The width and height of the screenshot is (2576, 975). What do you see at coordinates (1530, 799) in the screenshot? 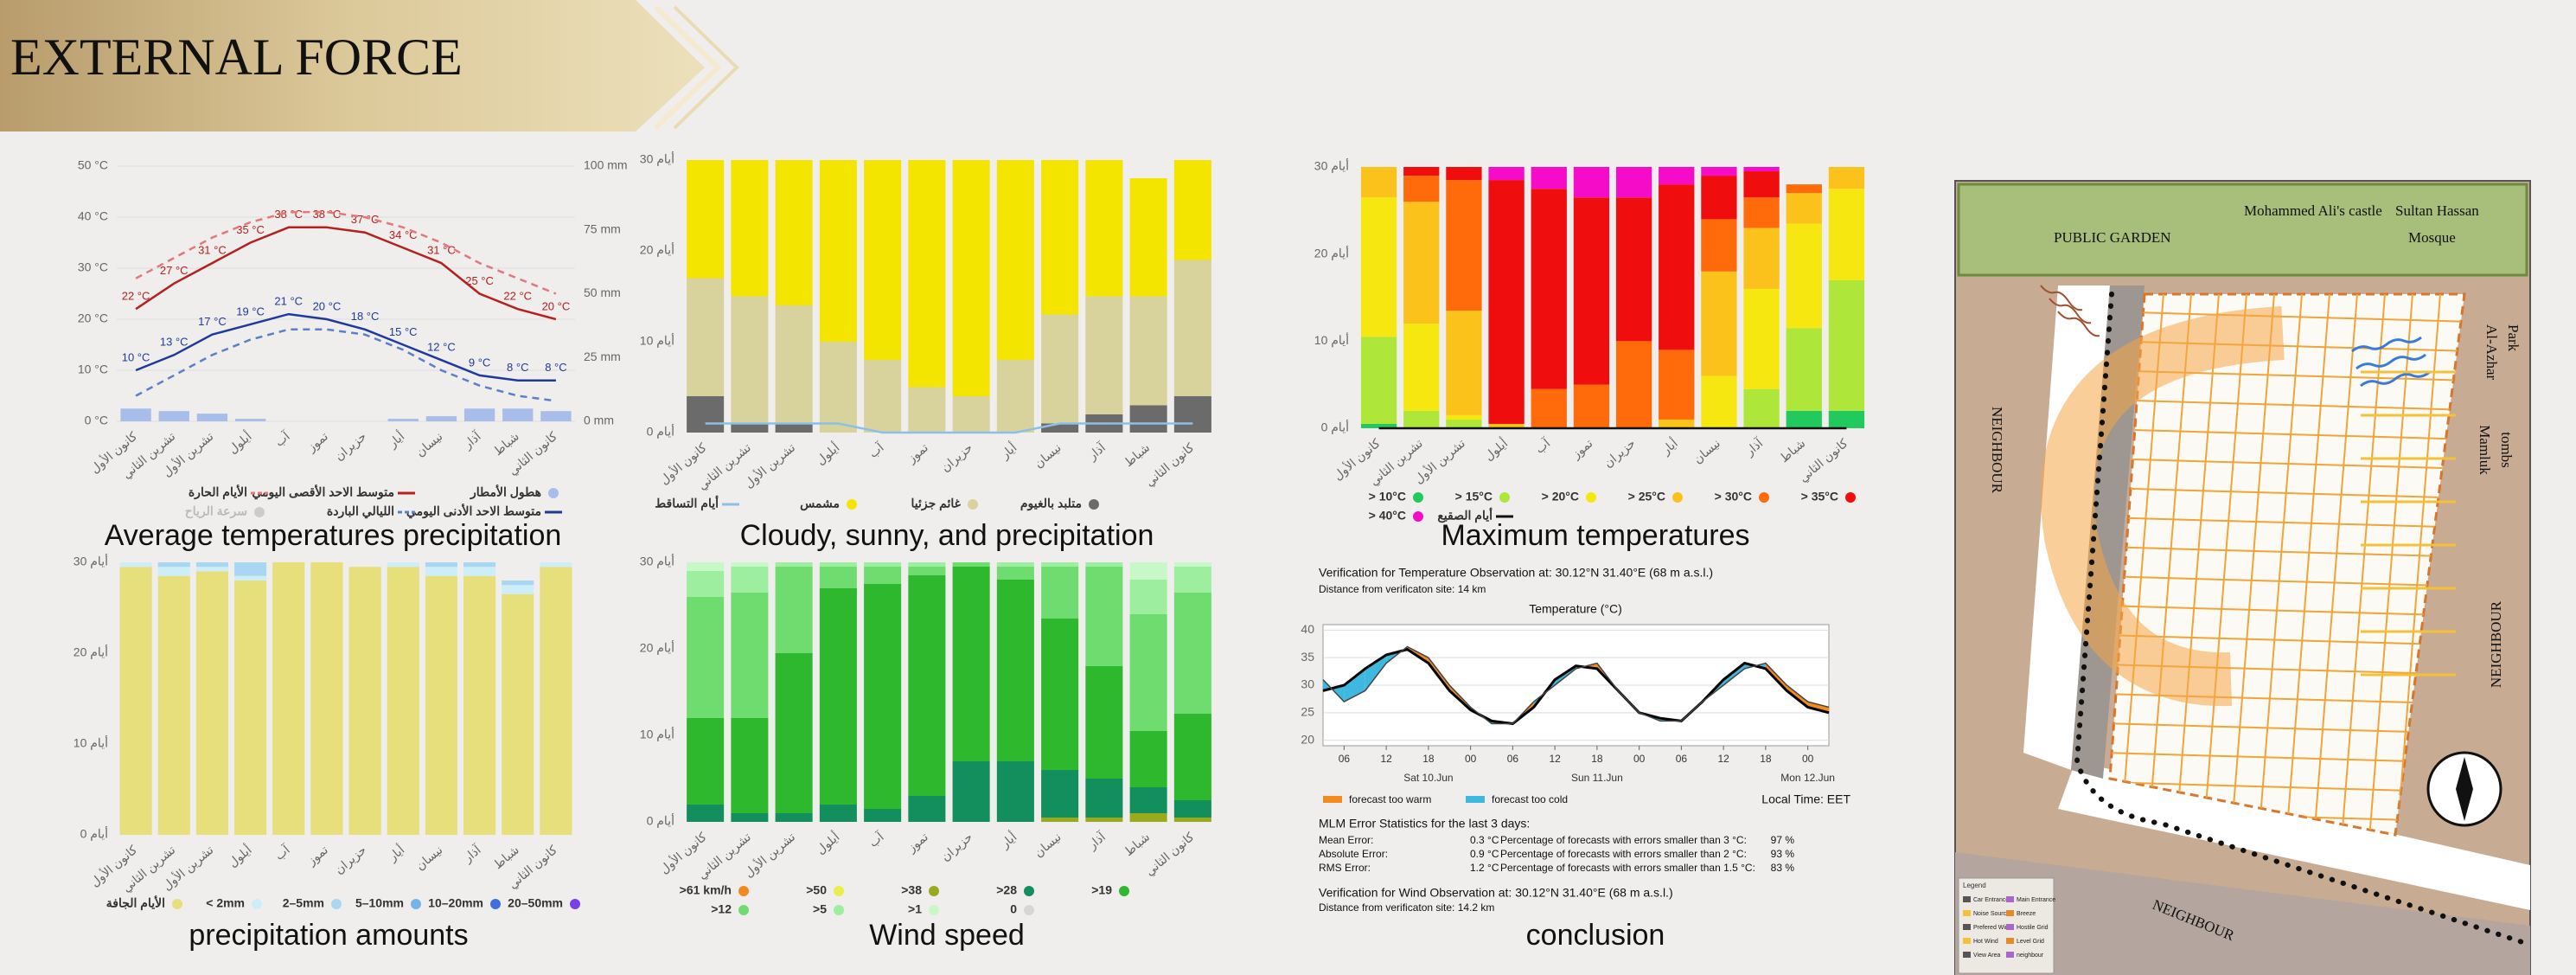
I see `legend-label: forecast too cold` at bounding box center [1530, 799].